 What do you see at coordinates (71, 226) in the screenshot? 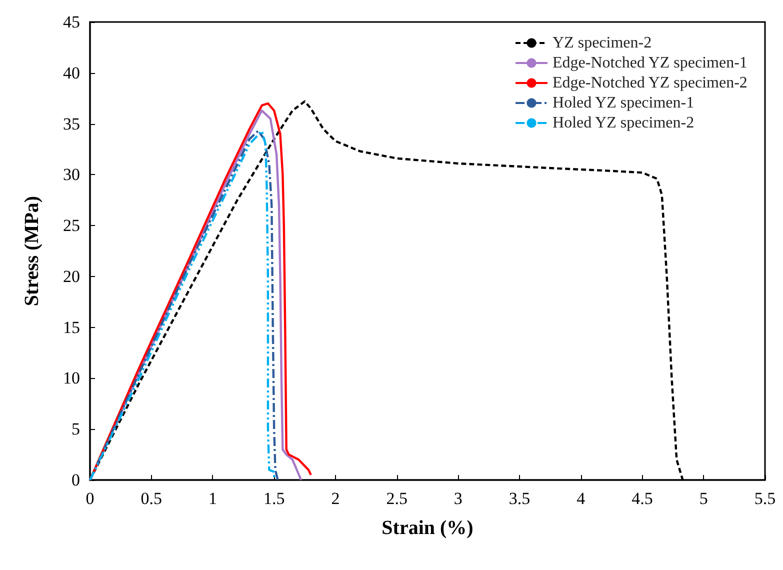
I see `y-tick-label: 25` at bounding box center [71, 226].